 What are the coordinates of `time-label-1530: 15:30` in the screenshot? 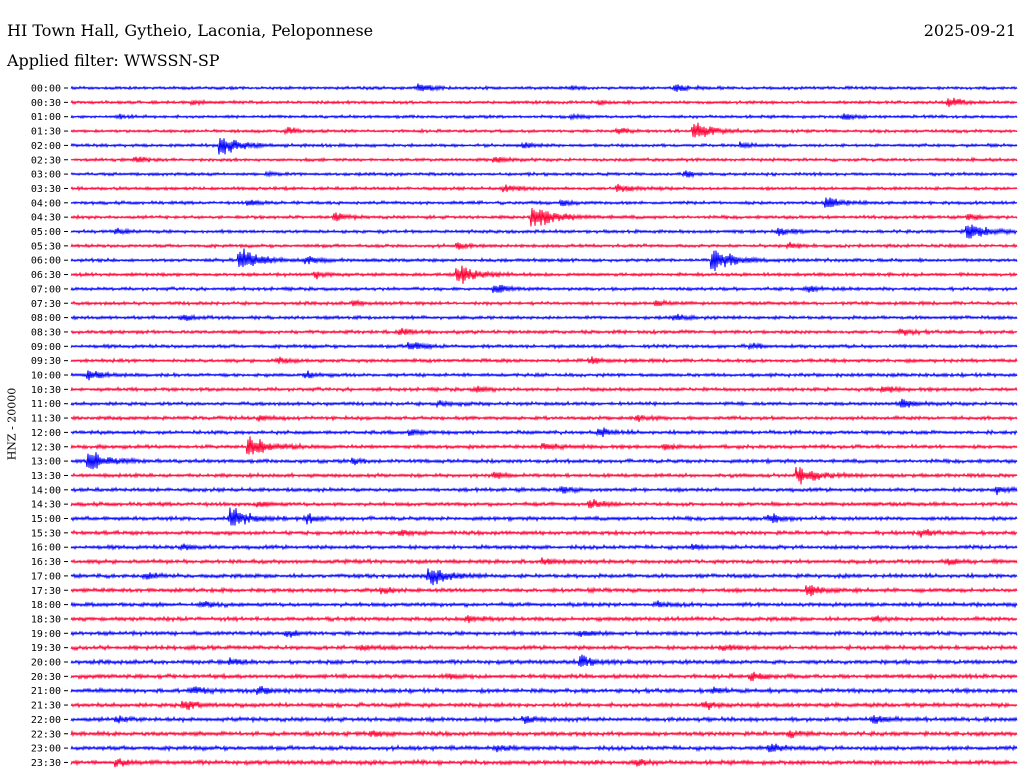 It's located at (46, 533).